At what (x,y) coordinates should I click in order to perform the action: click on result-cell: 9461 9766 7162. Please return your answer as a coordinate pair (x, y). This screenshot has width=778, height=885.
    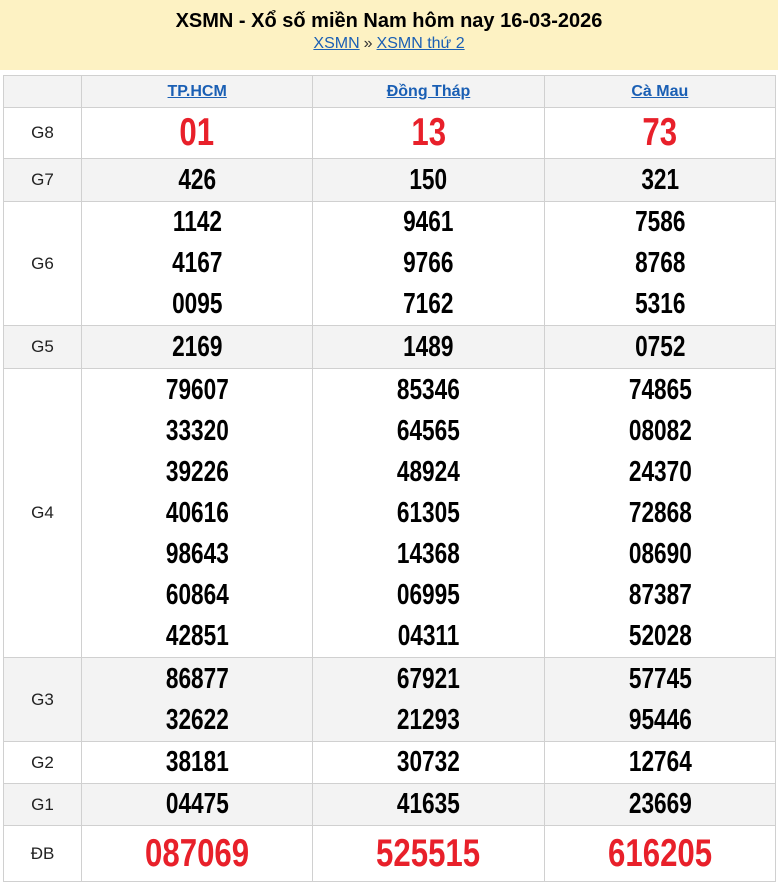
    Looking at the image, I should click on (428, 263).